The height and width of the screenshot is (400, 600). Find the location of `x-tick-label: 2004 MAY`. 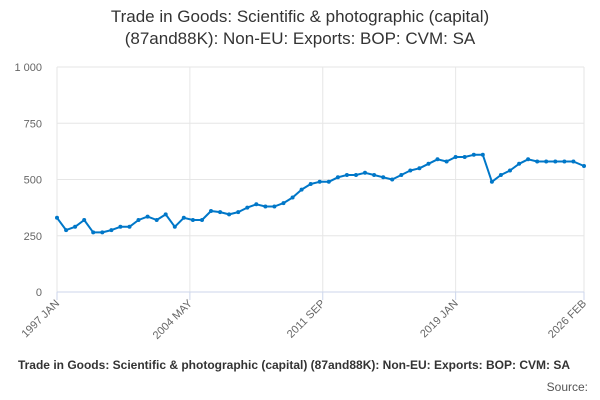

x-tick-label: 2004 MAY is located at coordinates (173, 319).